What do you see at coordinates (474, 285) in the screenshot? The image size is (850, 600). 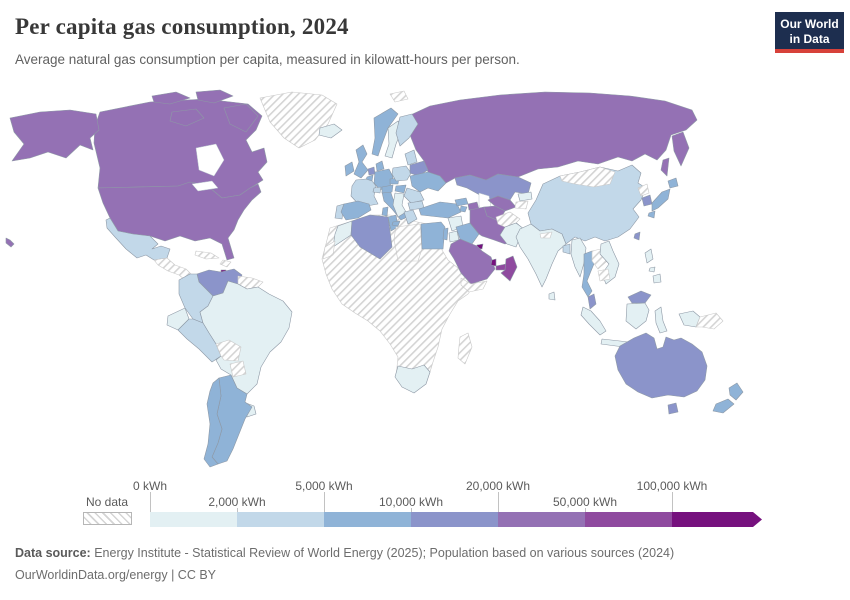 I see `country-yemen` at bounding box center [474, 285].